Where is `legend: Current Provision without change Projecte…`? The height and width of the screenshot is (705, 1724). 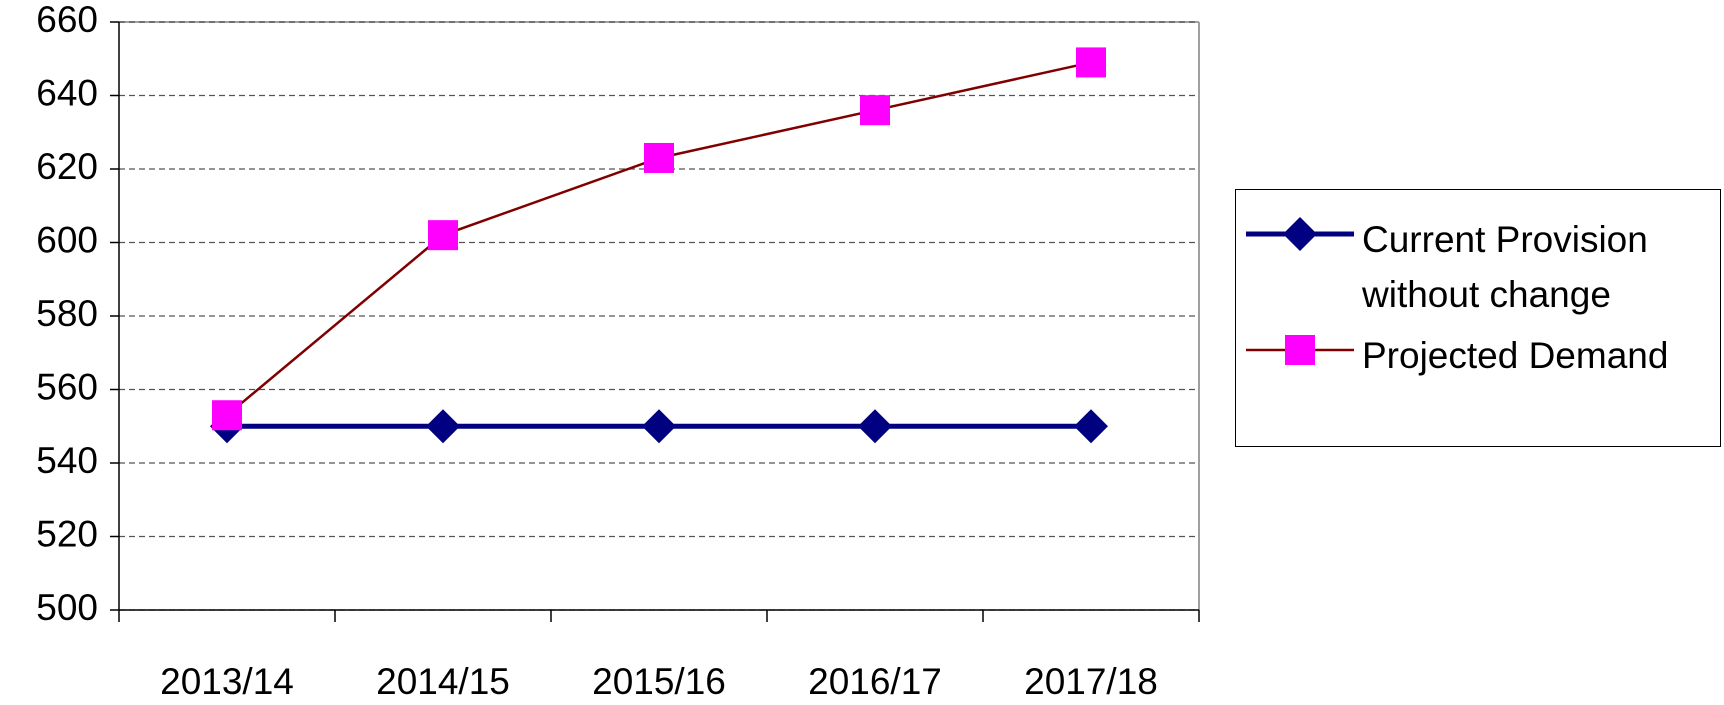 legend: Current Provision without change Projecte… is located at coordinates (1478, 318).